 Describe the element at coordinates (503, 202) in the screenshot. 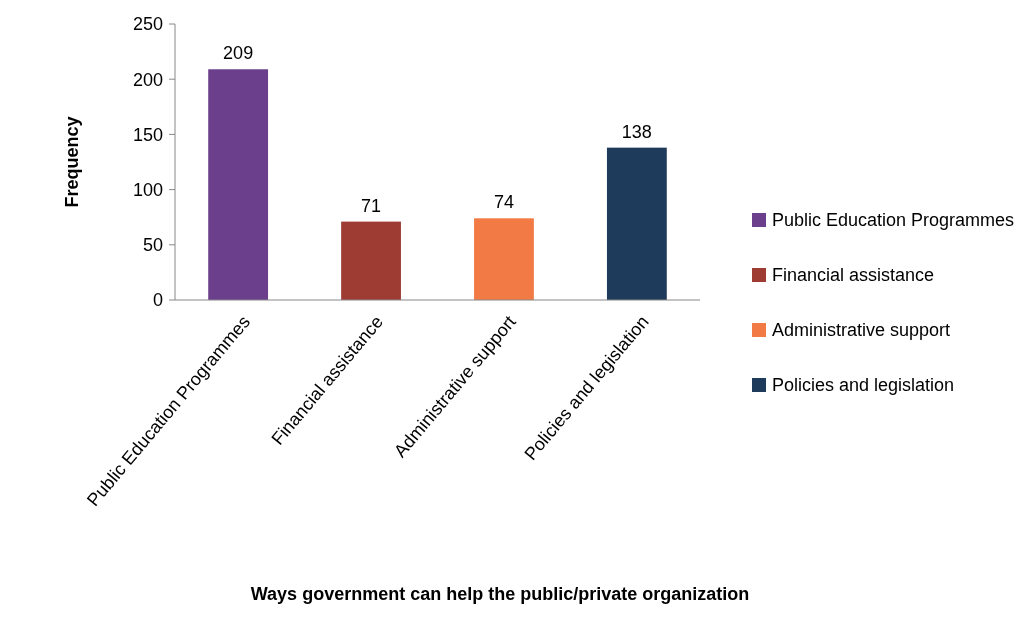

I see `data-label: 74` at that location.